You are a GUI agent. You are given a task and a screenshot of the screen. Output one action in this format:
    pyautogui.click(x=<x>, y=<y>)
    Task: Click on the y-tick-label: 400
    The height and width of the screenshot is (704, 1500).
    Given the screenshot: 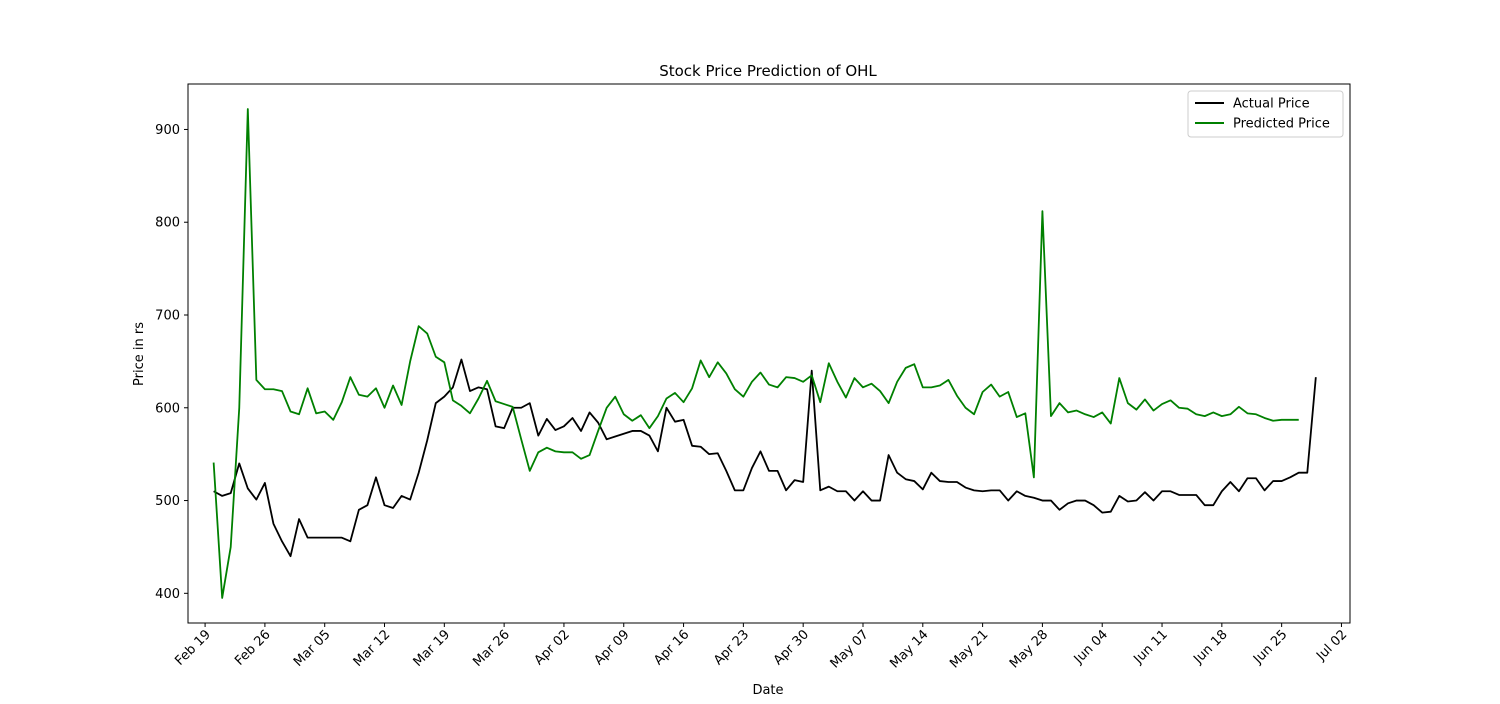 What is the action you would take?
    pyautogui.click(x=167, y=594)
    